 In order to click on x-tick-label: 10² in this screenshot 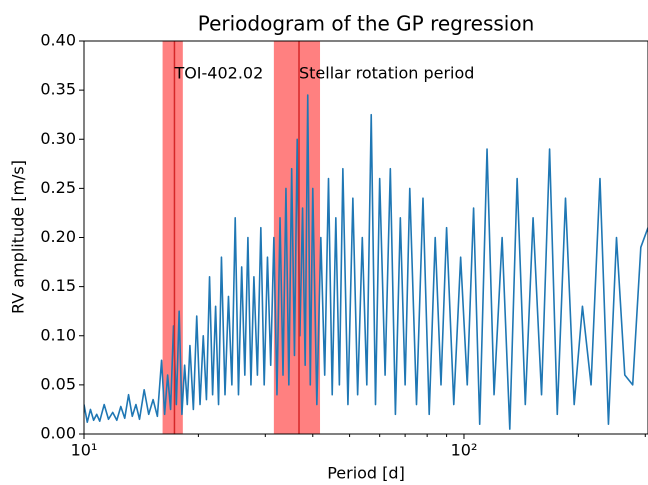, I will do `click(464, 450)`.